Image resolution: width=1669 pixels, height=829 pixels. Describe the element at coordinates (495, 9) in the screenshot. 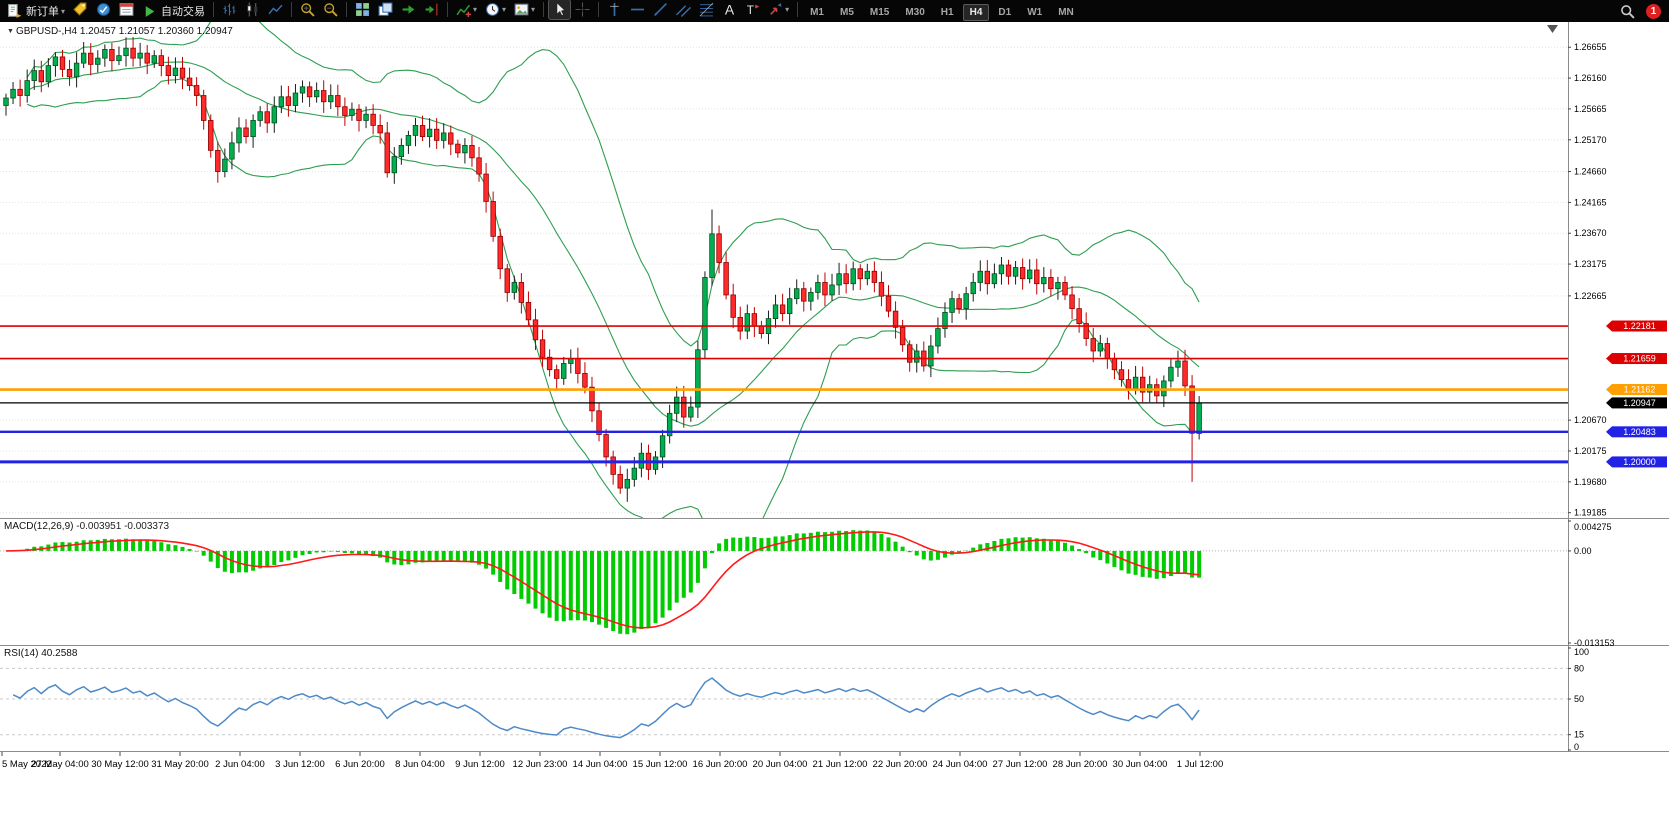

I see `time-periods-button: ▾` at that location.